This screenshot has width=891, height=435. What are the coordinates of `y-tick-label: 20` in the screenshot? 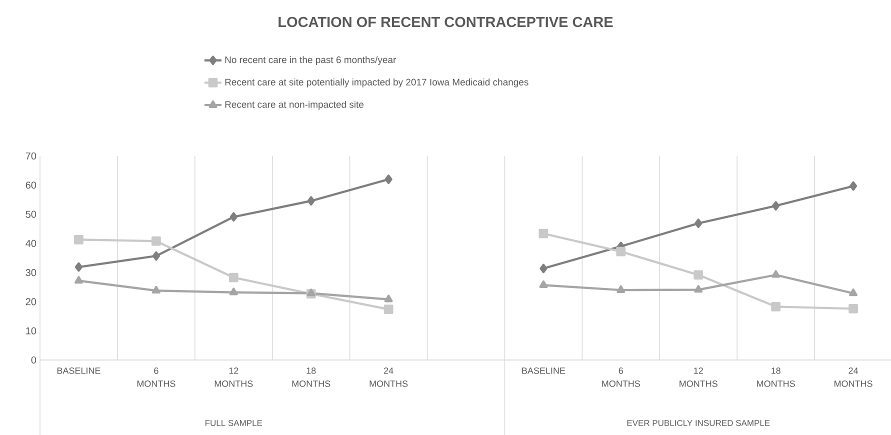 It's located at (31, 302).